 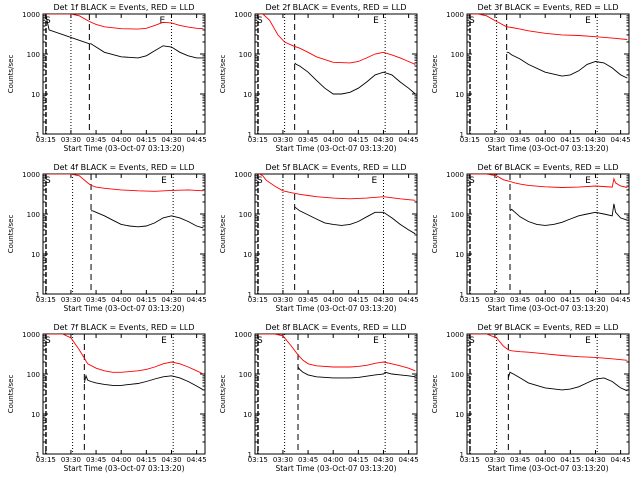 What do you see at coordinates (335, 7) in the screenshot?
I see `chart-title: Det 2f BLACK = Events, RED = LLD` at bounding box center [335, 7].